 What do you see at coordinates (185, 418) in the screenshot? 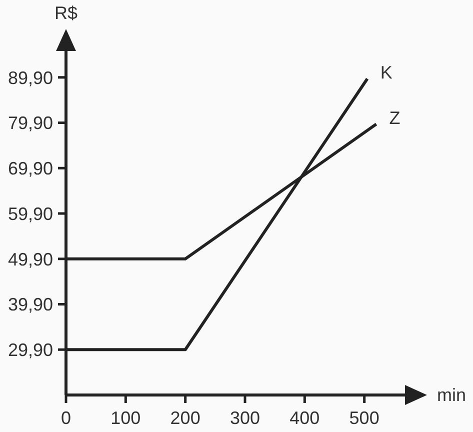
I see `x-tick-label: 200` at bounding box center [185, 418].